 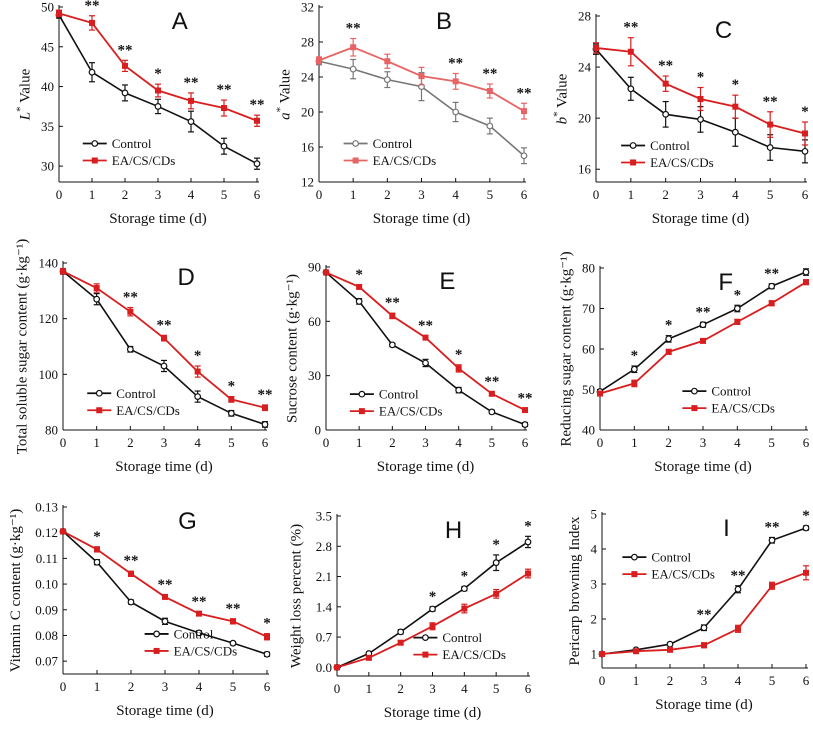 What do you see at coordinates (725, 282) in the screenshot?
I see `panel-letter: F` at bounding box center [725, 282].